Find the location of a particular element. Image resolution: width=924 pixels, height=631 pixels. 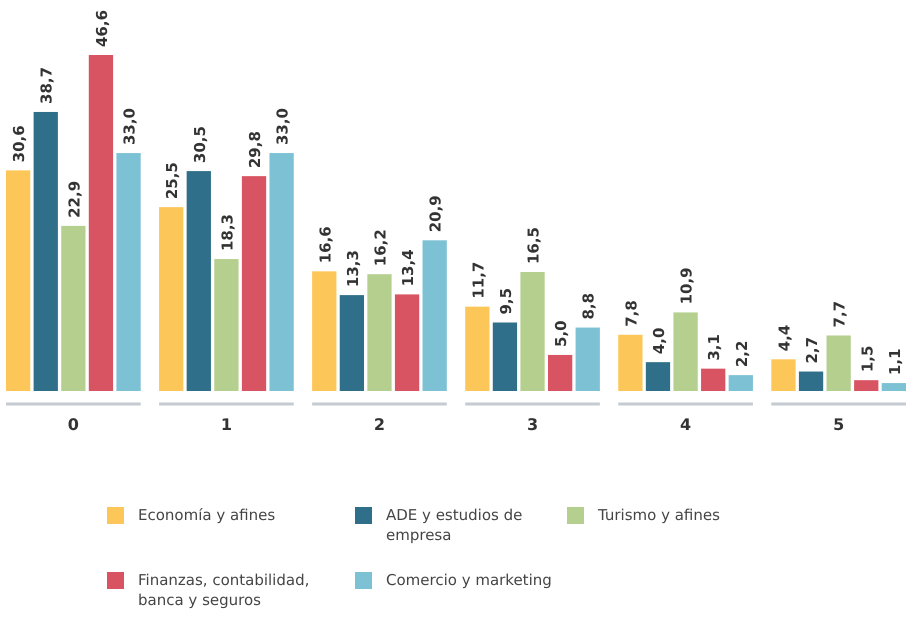

data-label: 16,5 is located at coordinates (533, 245).